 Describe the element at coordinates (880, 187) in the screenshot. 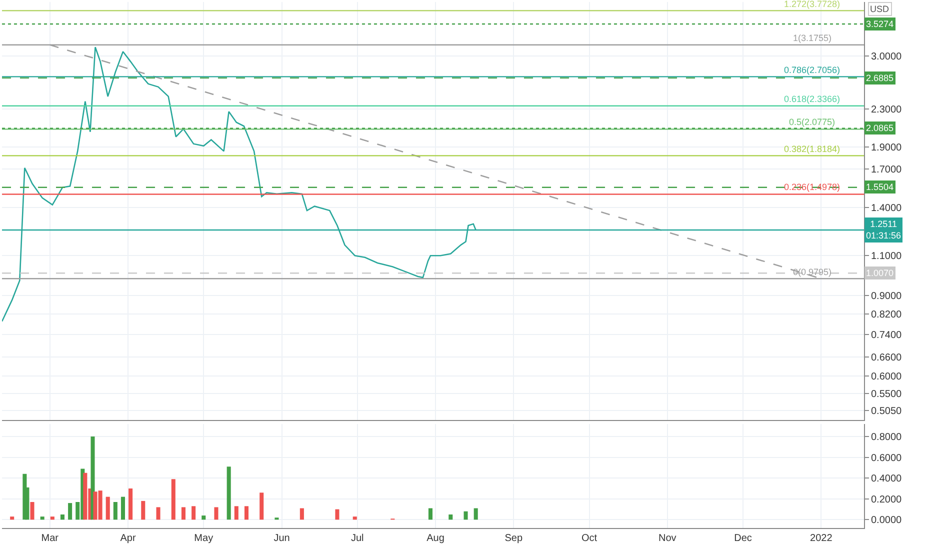

I see `ref-line-label: 1.5504` at that location.